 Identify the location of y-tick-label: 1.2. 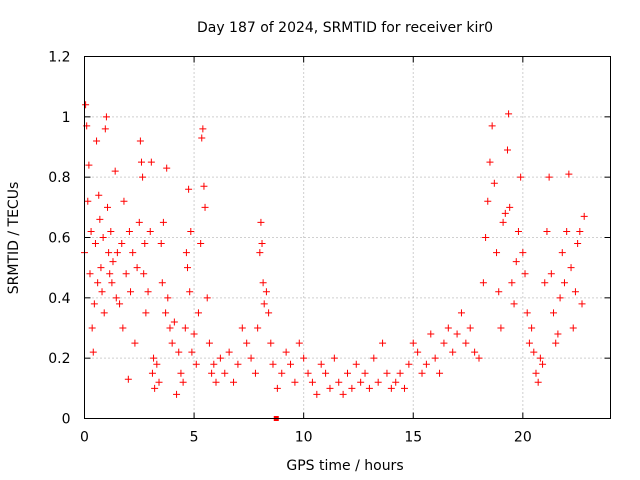
(59, 58).